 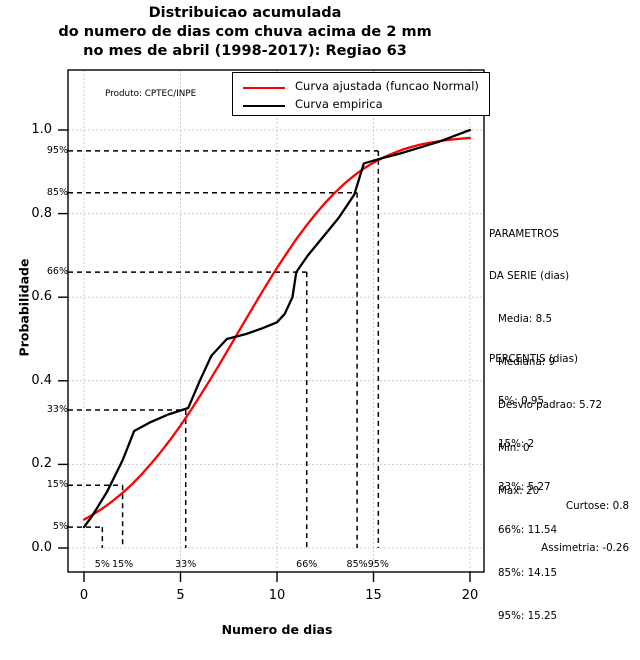 What do you see at coordinates (528, 530) in the screenshot?
I see `percentil-66: 66%: 11.54` at bounding box center [528, 530].